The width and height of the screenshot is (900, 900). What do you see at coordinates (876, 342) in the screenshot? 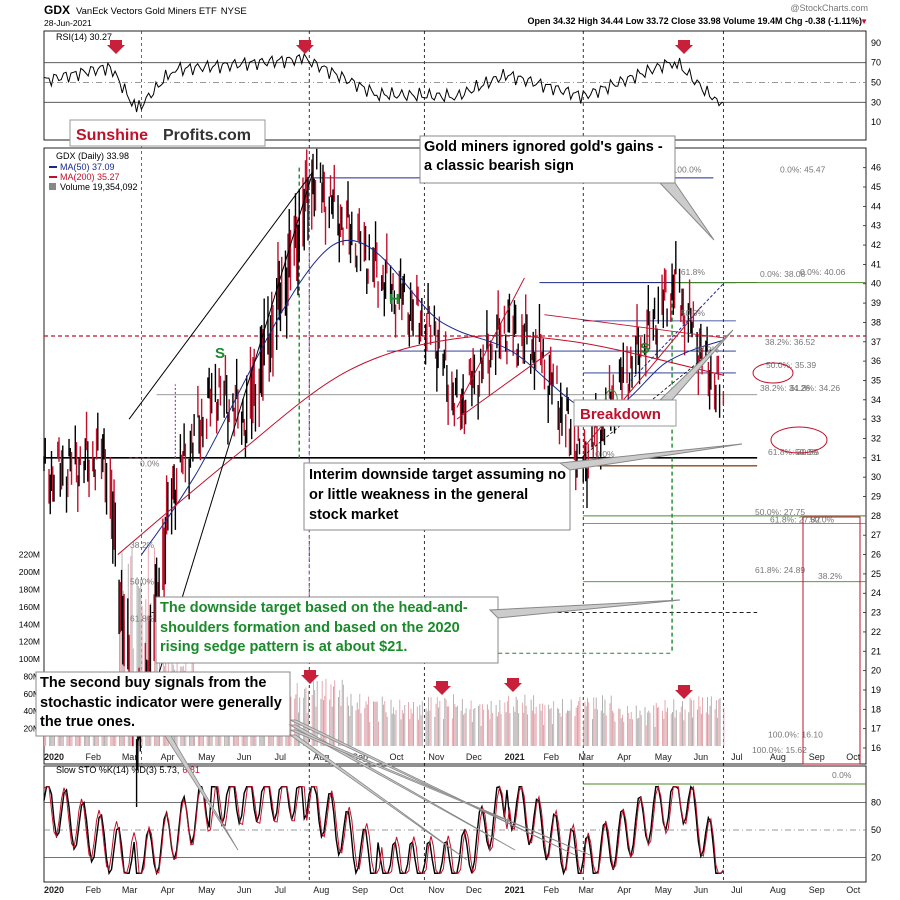
I see `price-tick-label: 37` at bounding box center [876, 342].